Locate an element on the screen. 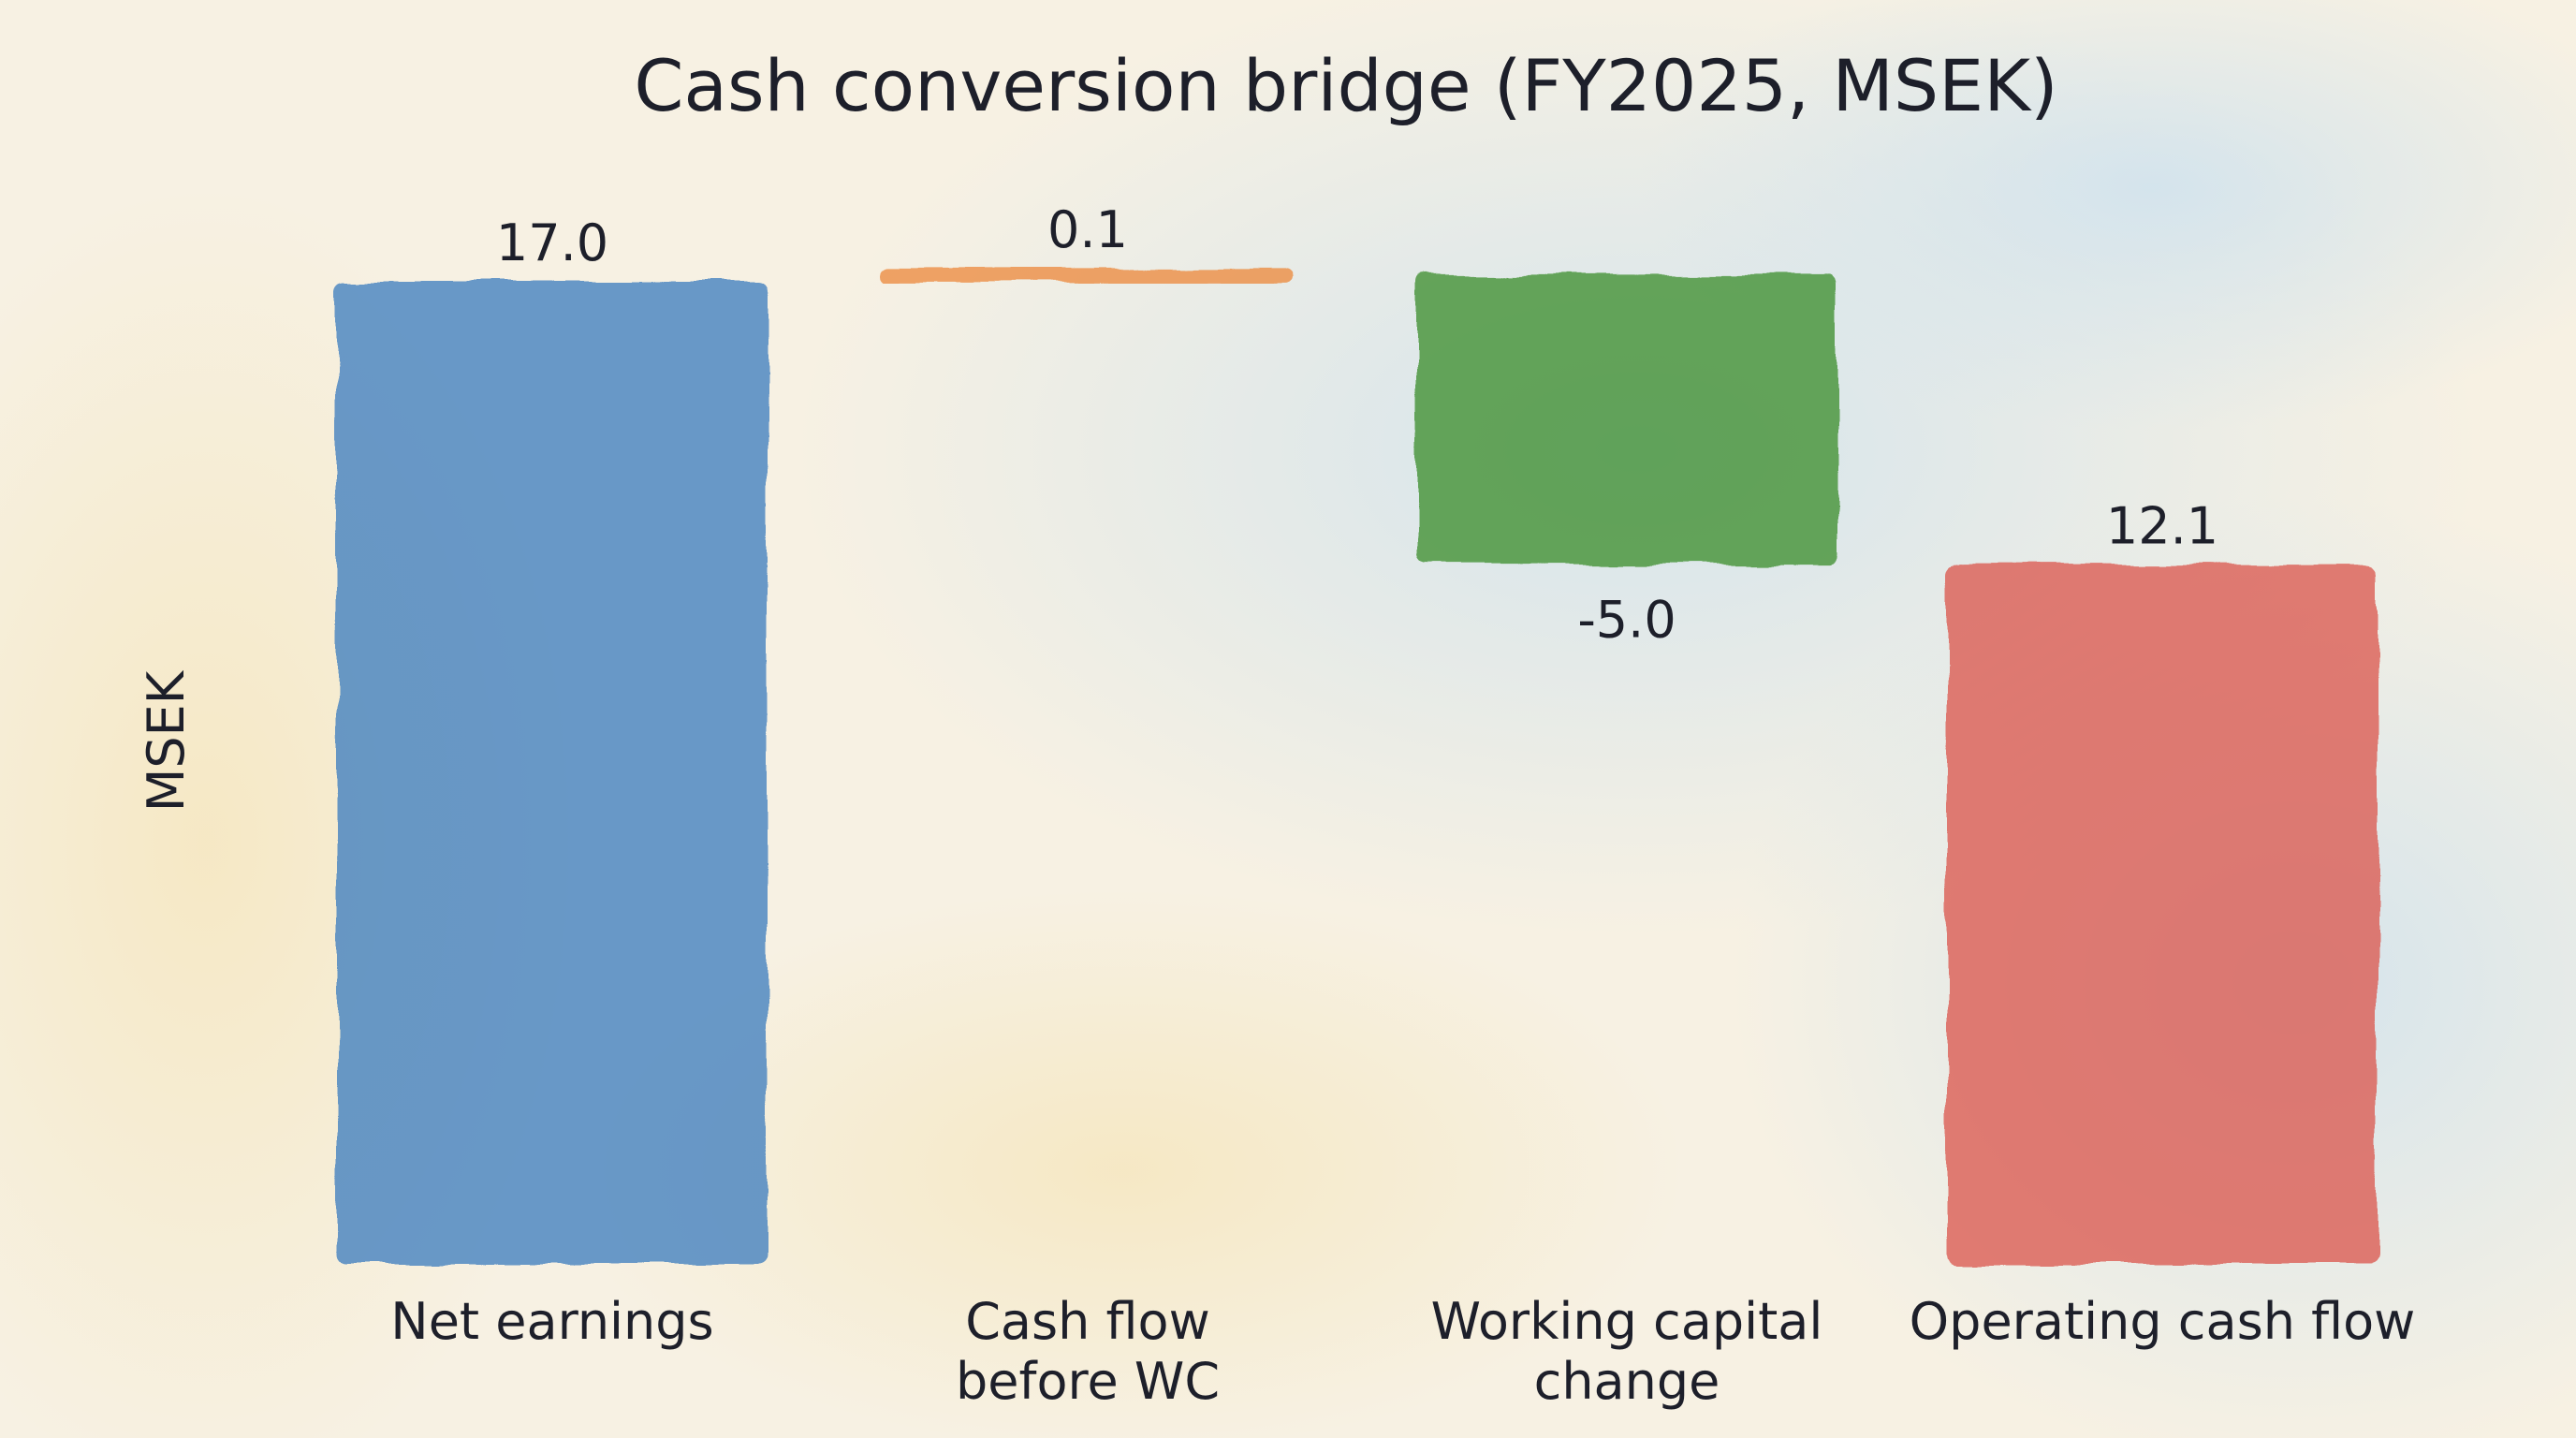 This screenshot has width=2576, height=1438. category-label-2: Working capital change is located at coordinates (1627, 1351).